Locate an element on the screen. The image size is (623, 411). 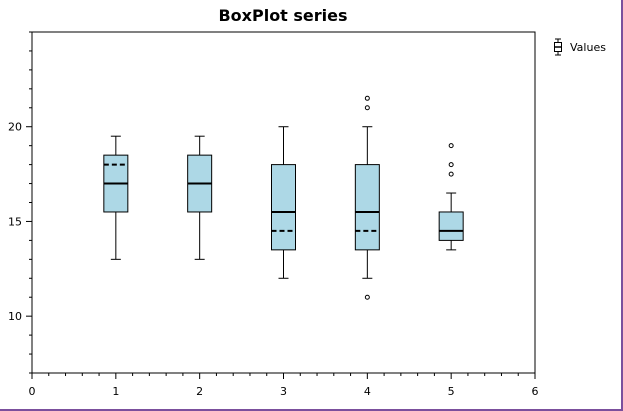
x-tick-label: 0 is located at coordinates (32, 391).